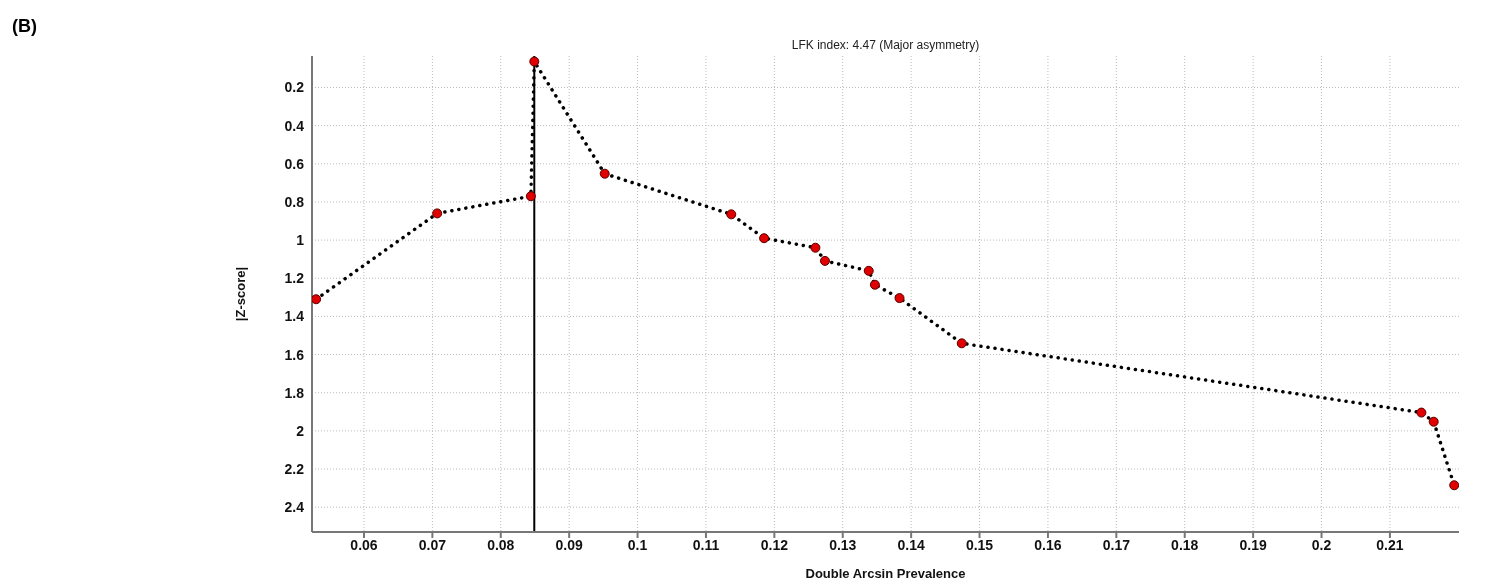 The width and height of the screenshot is (1511, 588). What do you see at coordinates (294, 125) in the screenshot?
I see `y-tick-label: 0.4` at bounding box center [294, 125].